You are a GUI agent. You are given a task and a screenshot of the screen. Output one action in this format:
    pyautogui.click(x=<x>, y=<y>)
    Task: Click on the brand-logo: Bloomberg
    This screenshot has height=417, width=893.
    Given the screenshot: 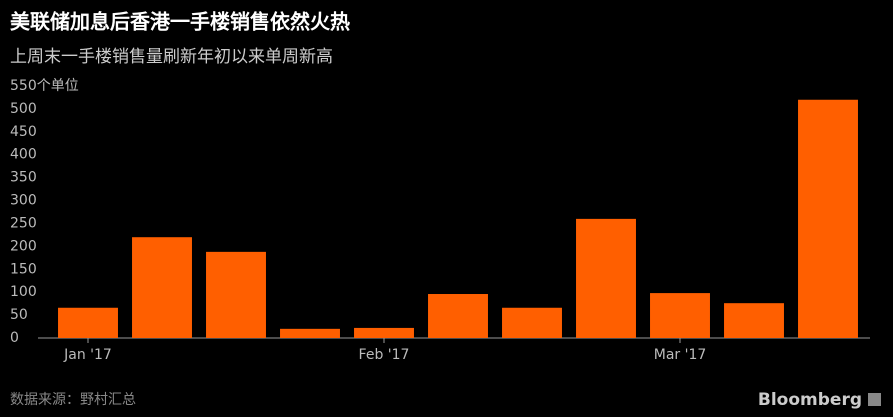 What is the action you would take?
    pyautogui.click(x=810, y=400)
    